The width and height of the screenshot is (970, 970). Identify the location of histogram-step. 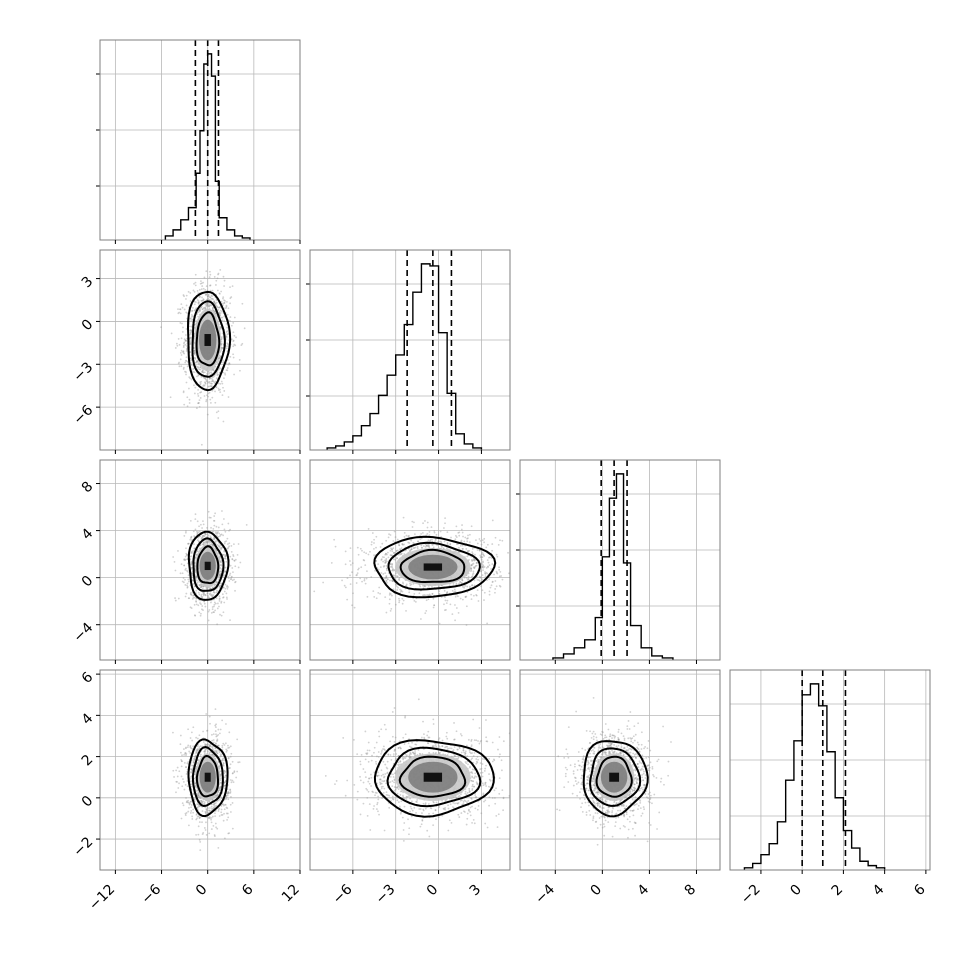
(207, 146).